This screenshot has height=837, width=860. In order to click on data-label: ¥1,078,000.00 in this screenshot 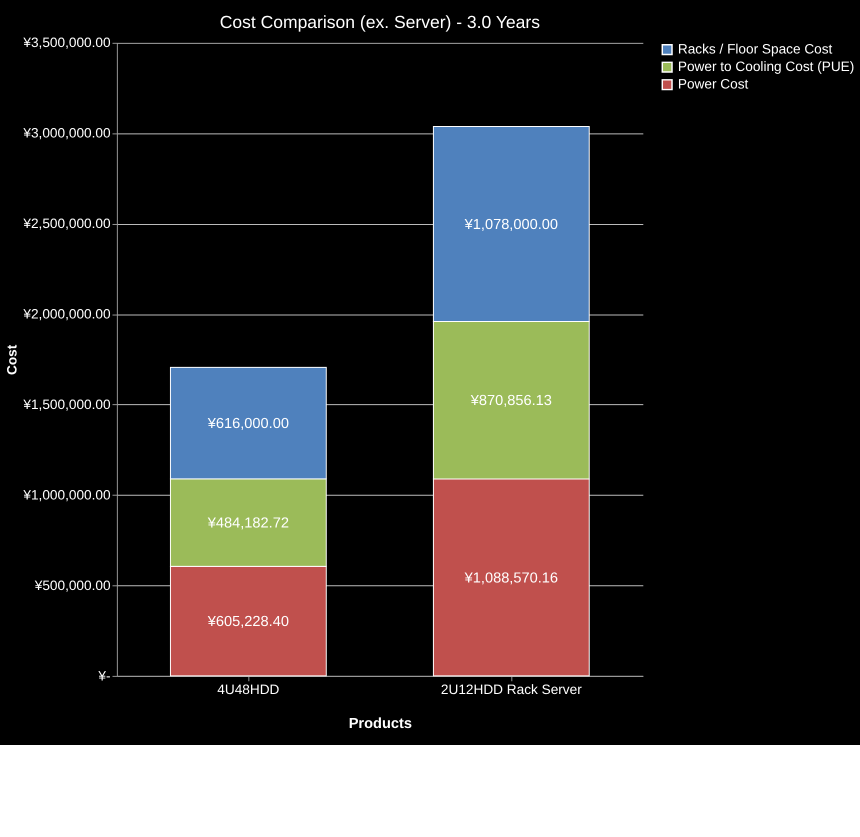, I will do `click(511, 224)`.